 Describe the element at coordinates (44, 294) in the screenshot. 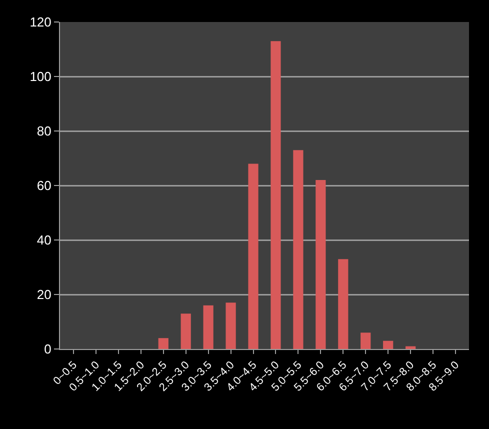

I see `y-tick-label: 20` at that location.